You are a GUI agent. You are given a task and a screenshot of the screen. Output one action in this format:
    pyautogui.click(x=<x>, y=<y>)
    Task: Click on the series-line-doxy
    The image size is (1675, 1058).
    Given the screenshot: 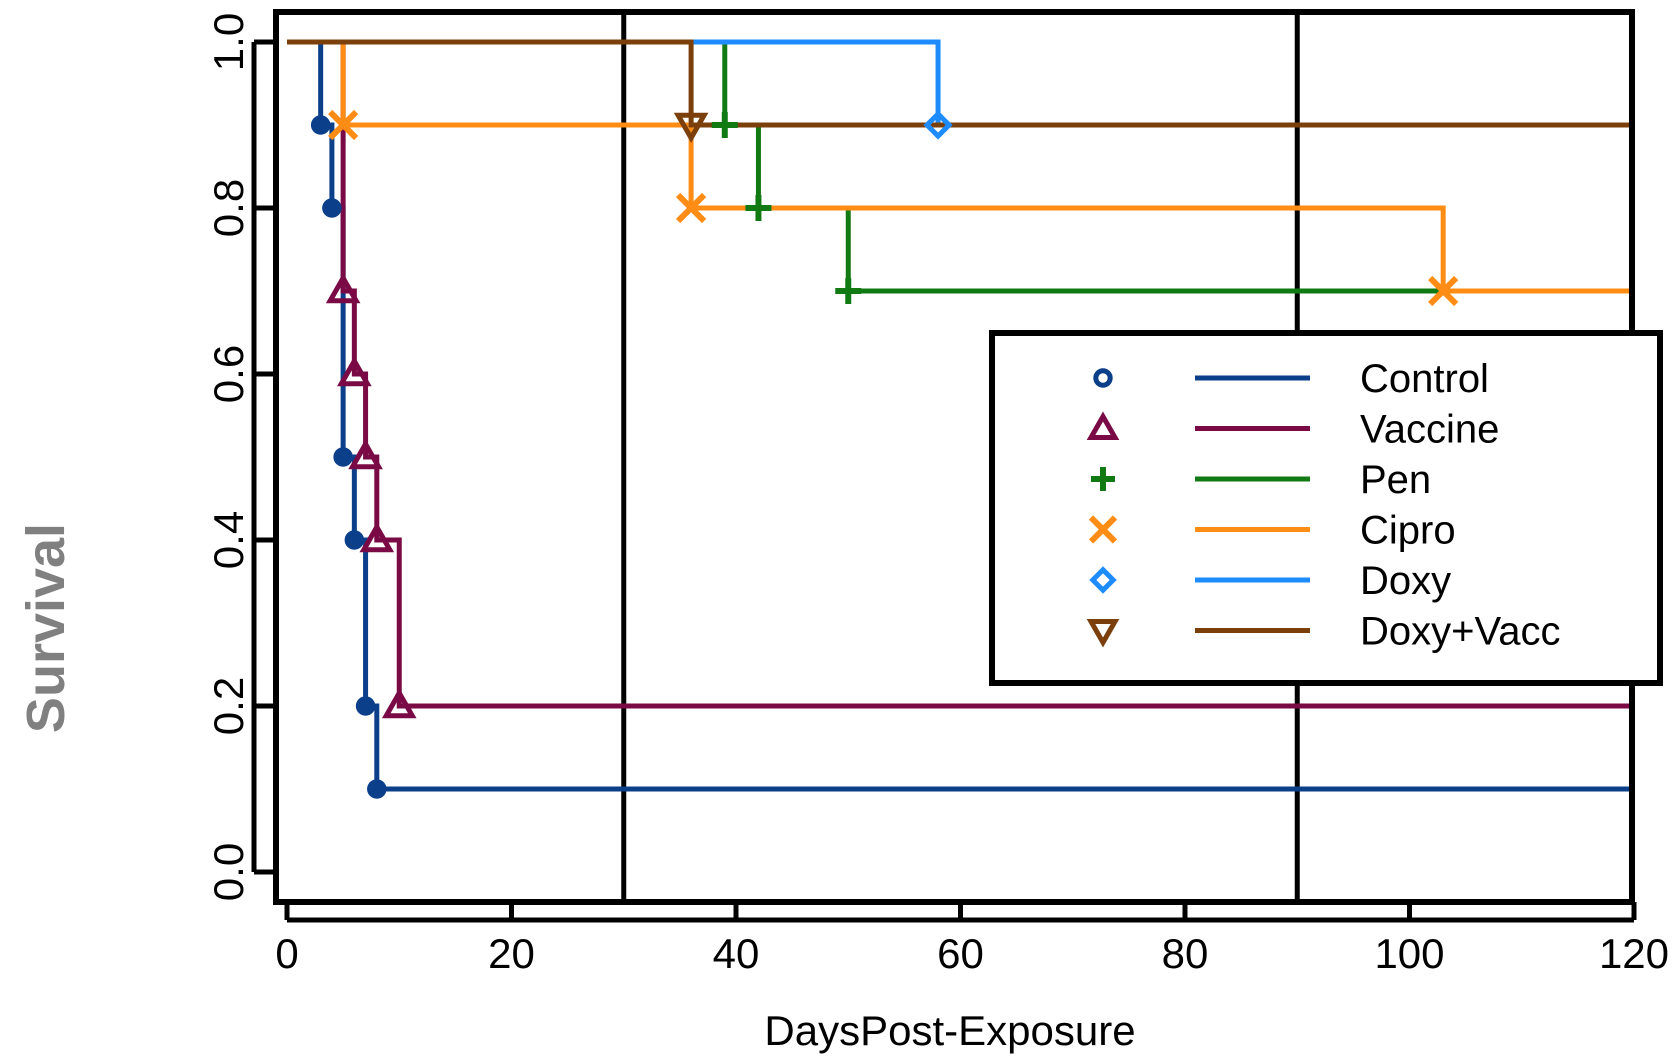 What is the action you would take?
    pyautogui.click(x=960, y=83)
    